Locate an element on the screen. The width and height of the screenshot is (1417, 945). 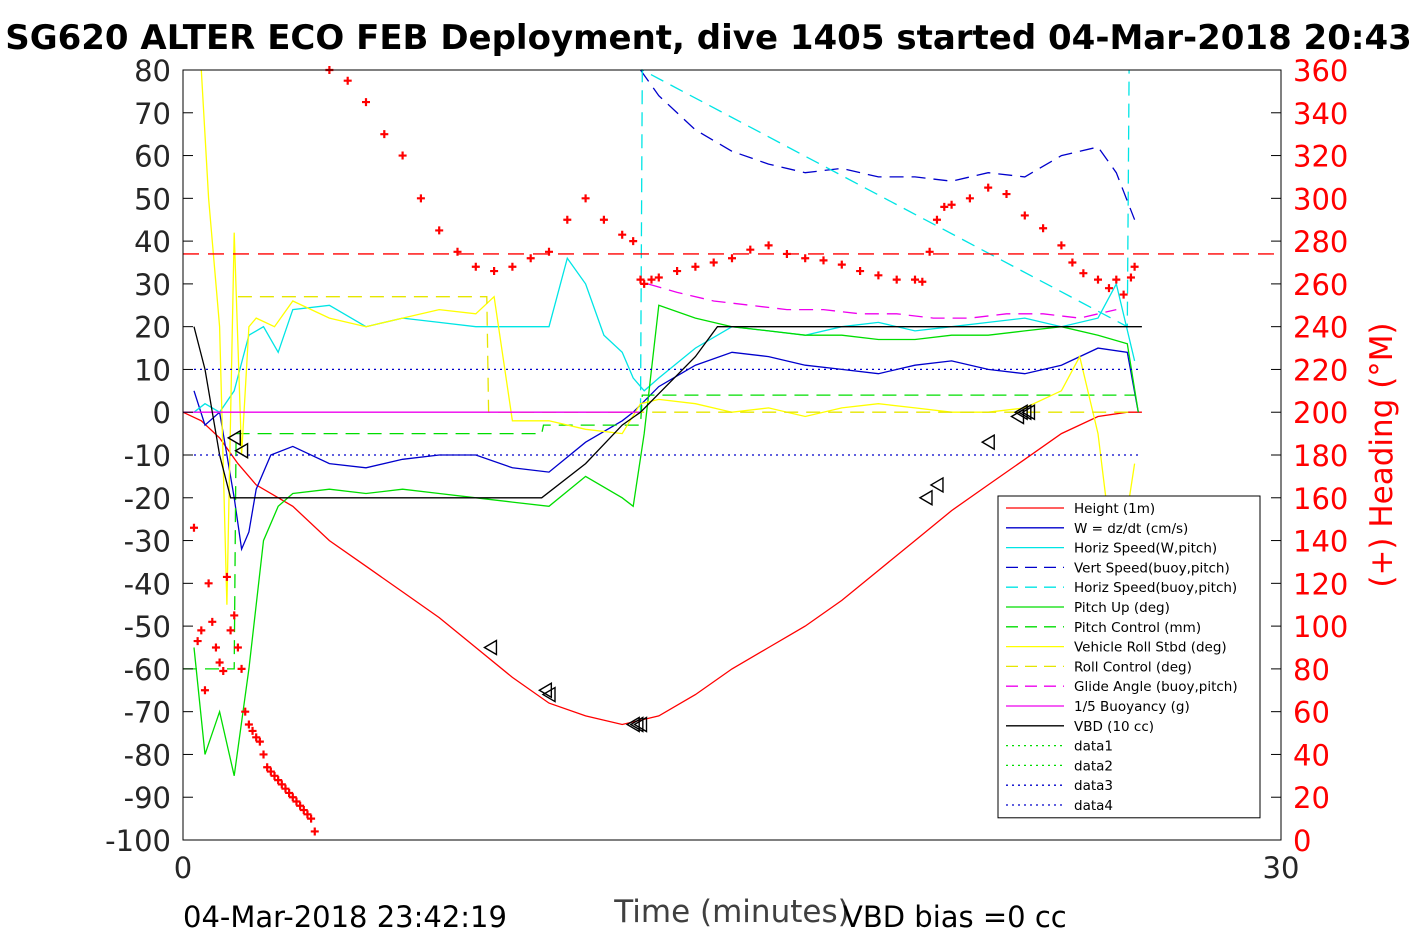
legend-label-glide_angle: Glide Angle (buoy,pitch) is located at coordinates (1156, 687).